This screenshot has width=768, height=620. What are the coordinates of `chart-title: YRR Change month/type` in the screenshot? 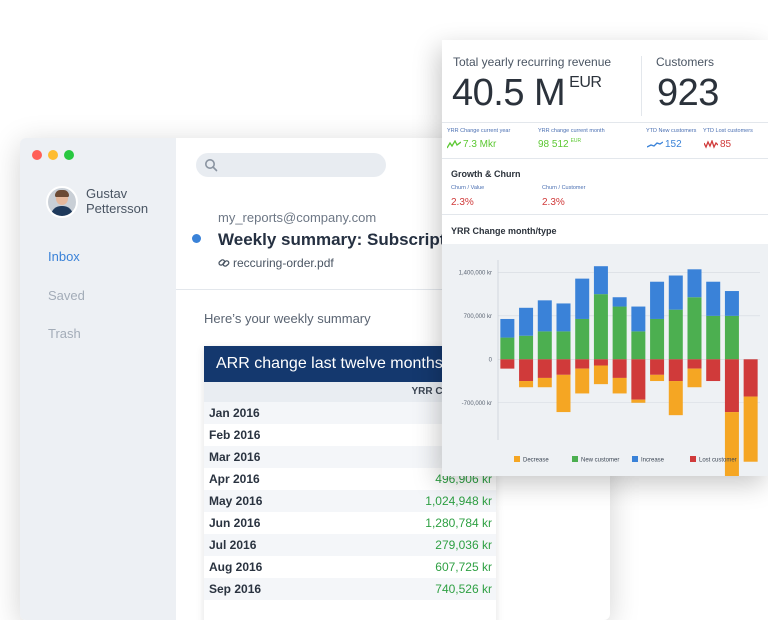 It's located at (504, 231).